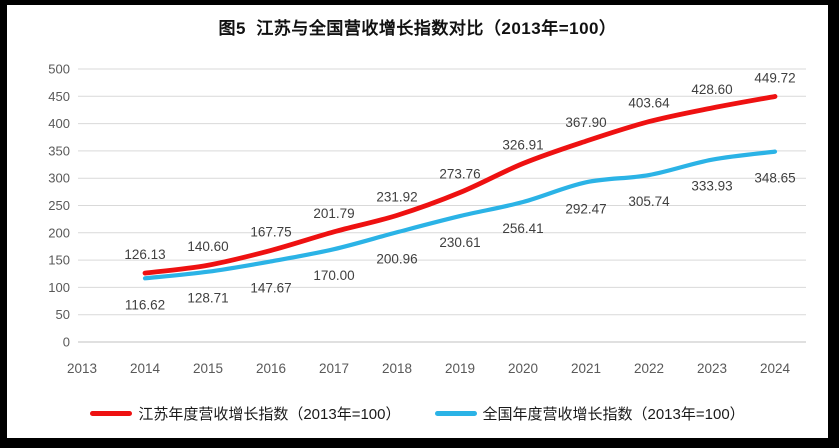  What do you see at coordinates (59, 287) in the screenshot?
I see `svg-text: 100` at bounding box center [59, 287].